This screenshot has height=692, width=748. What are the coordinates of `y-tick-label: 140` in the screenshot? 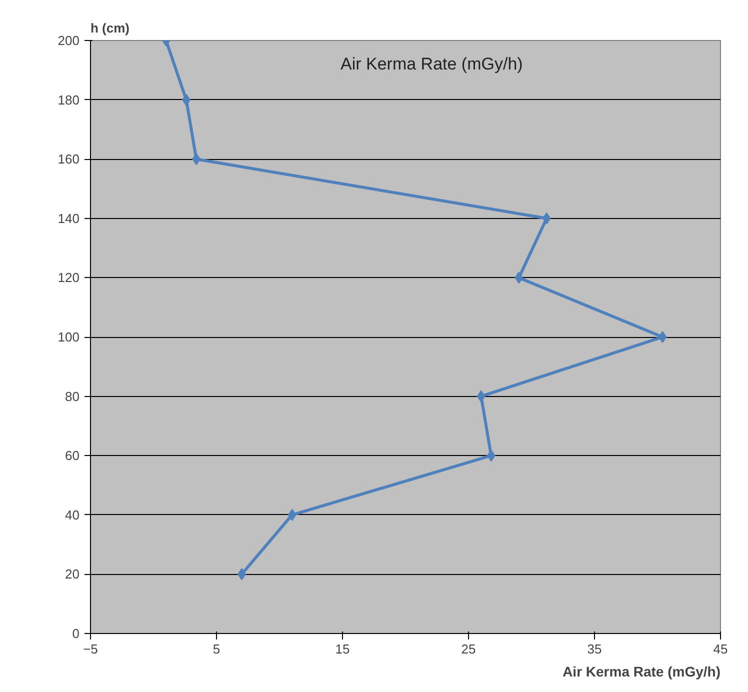 It's located at (69, 218).